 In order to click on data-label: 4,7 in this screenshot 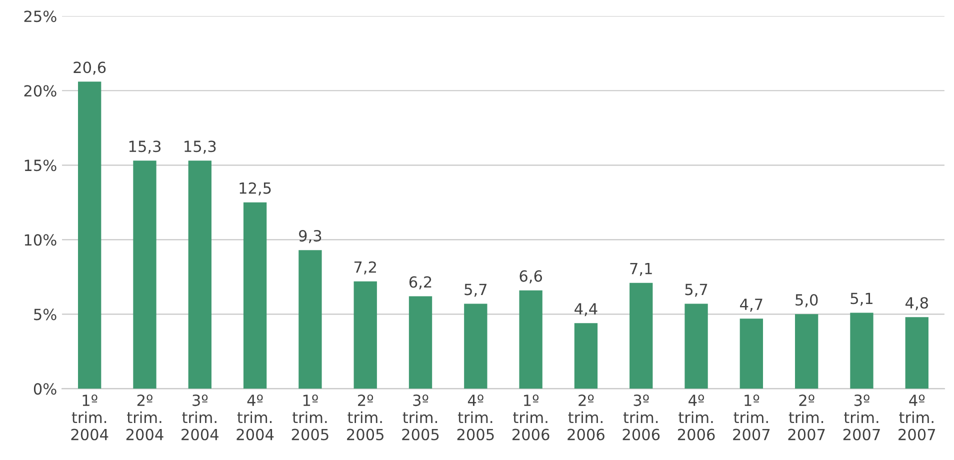, I will do `click(751, 305)`.